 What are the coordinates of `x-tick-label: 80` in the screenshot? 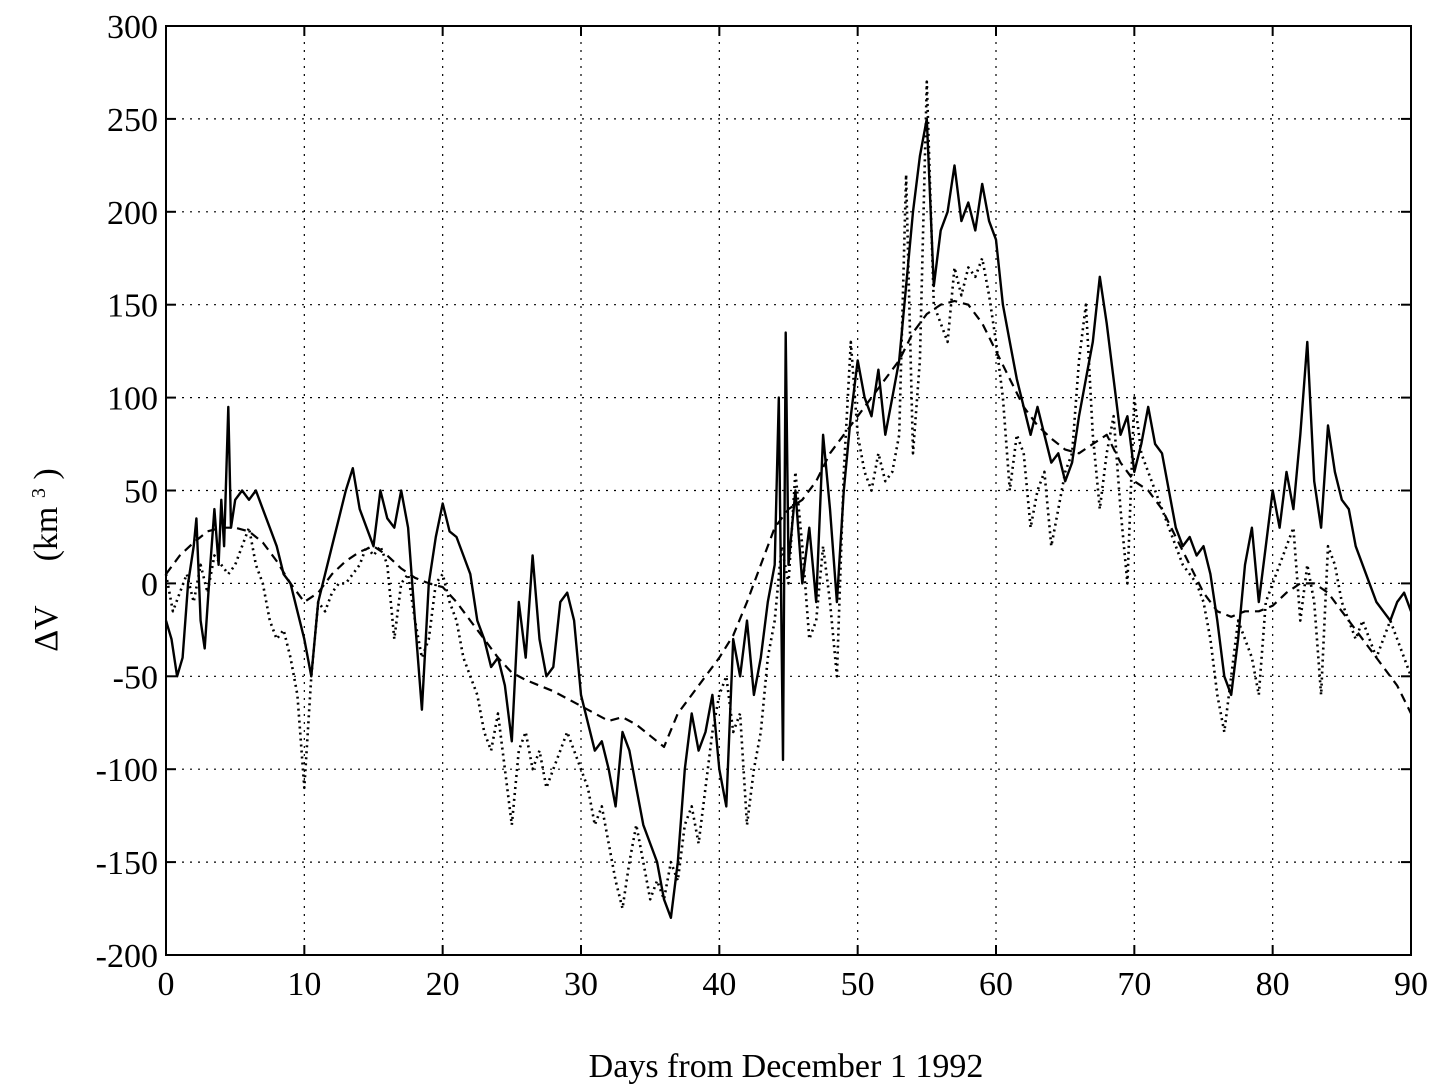 It's located at (1273, 984).